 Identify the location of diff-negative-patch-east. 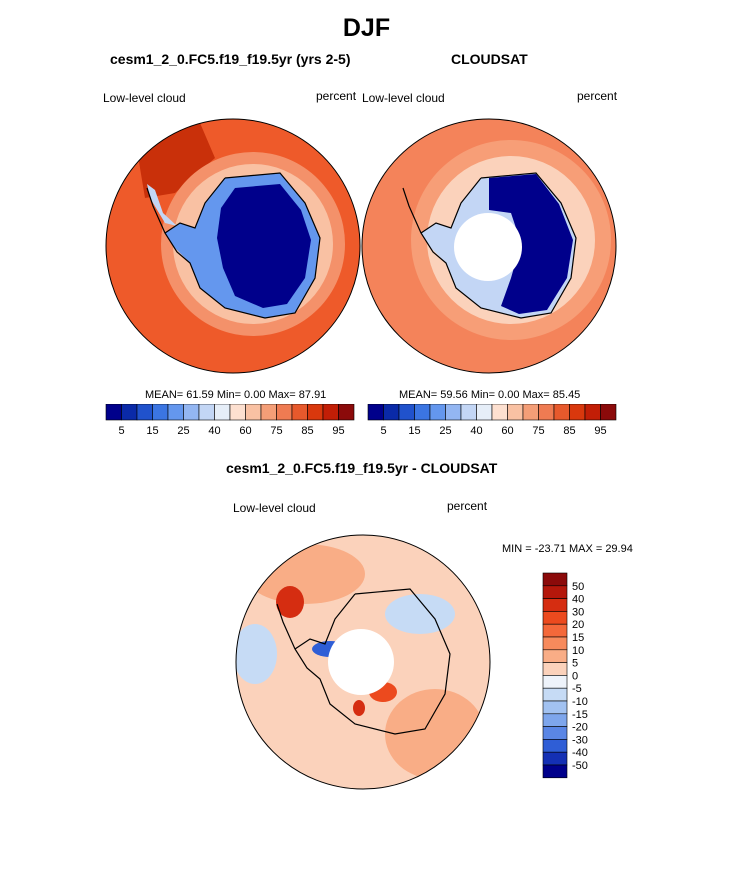
(420, 614).